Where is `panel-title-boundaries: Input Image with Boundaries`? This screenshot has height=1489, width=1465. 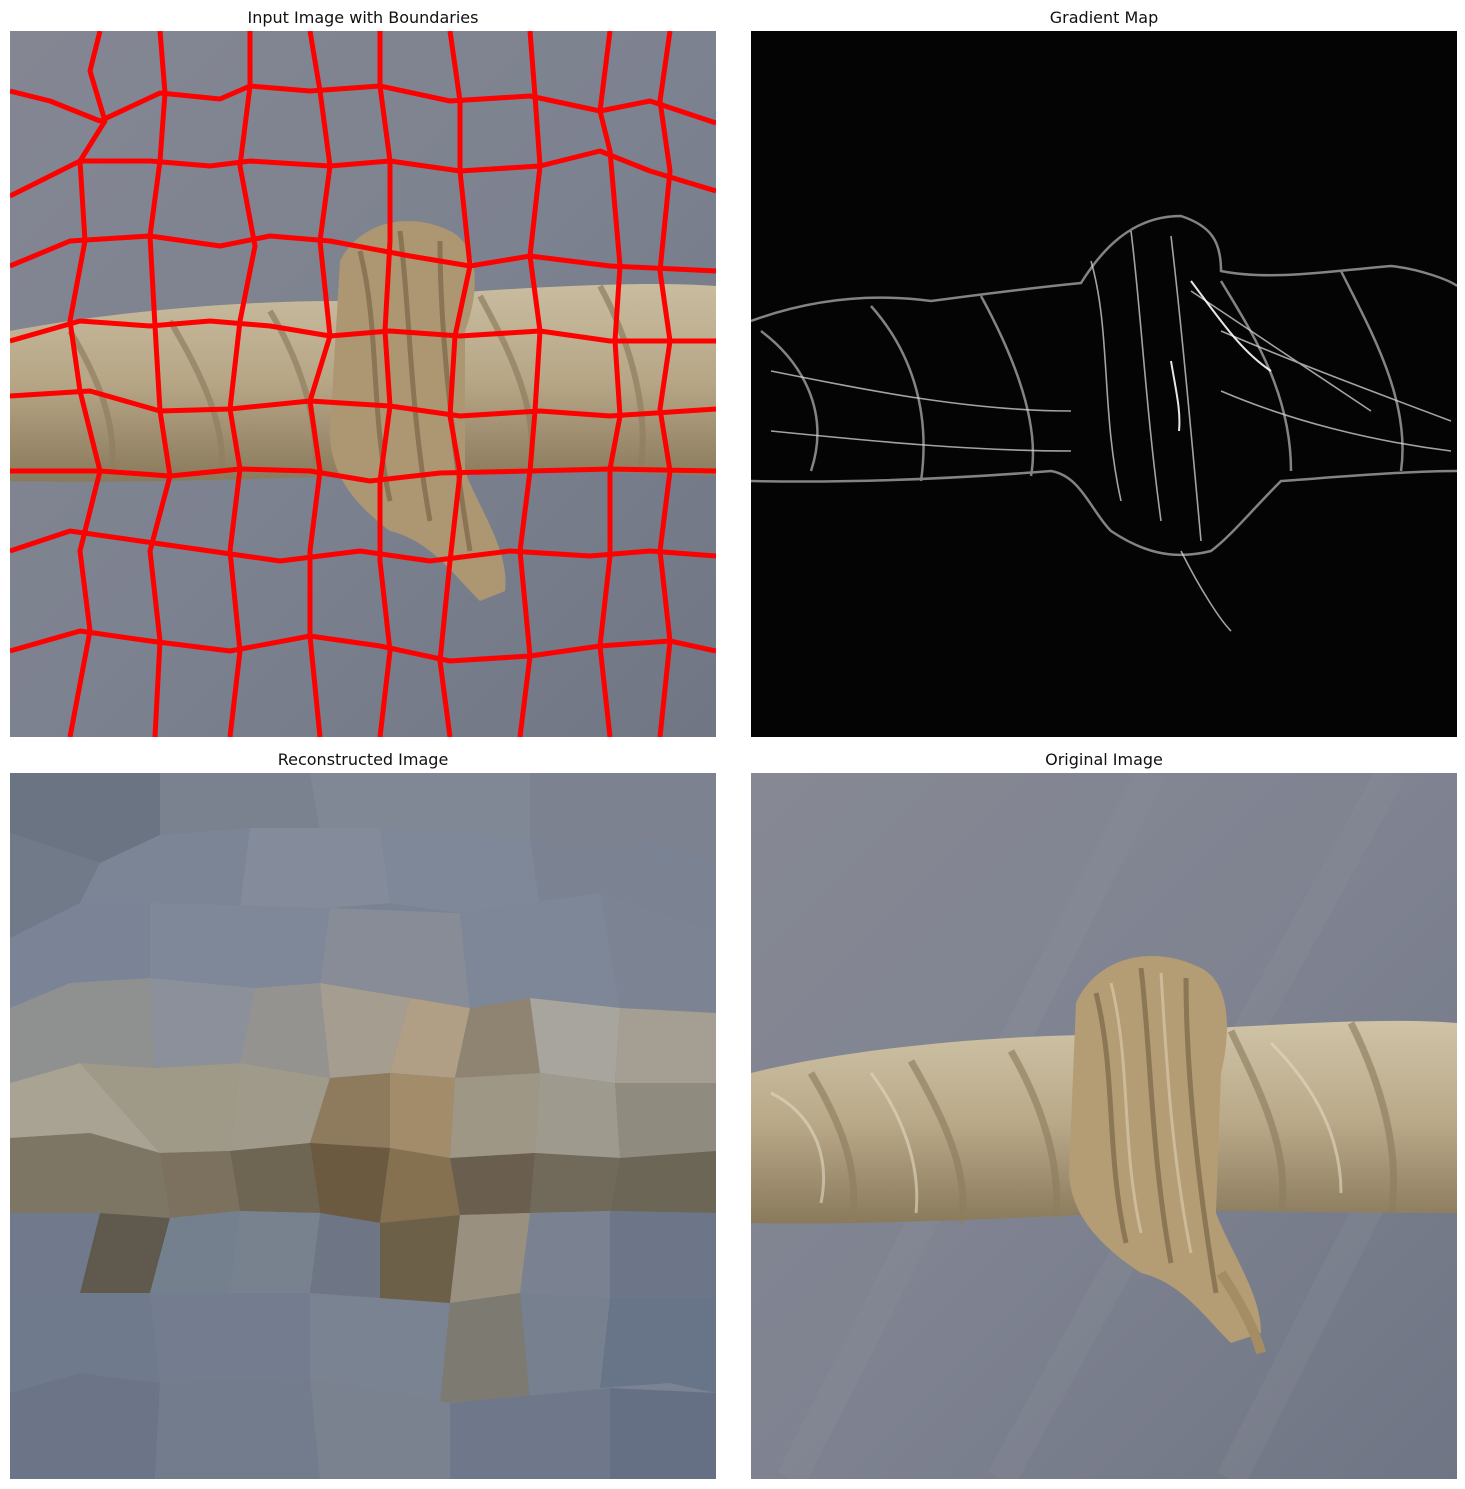 panel-title-boundaries: Input Image with Boundaries is located at coordinates (363, 17).